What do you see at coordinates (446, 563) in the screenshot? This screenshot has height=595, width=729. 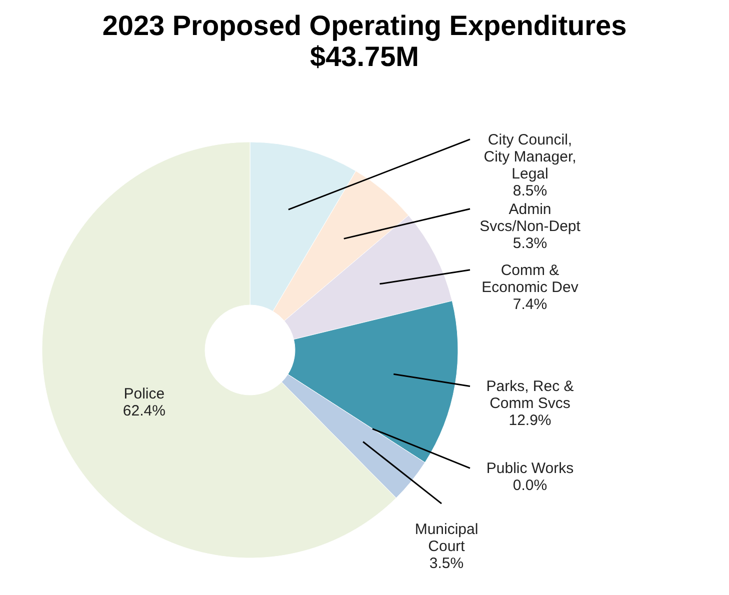 I see `data-label: 3.5%` at bounding box center [446, 563].